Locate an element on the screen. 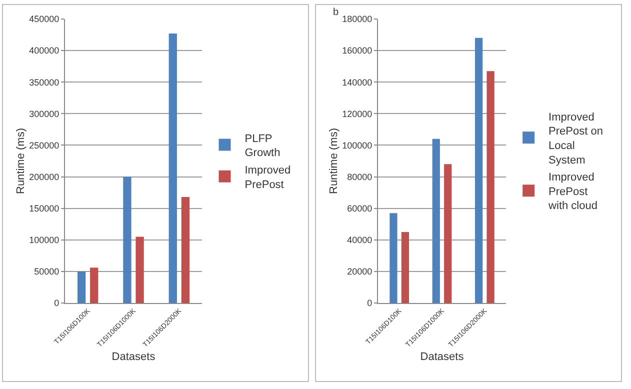  y-tick-label: 50000 is located at coordinates (47, 271).